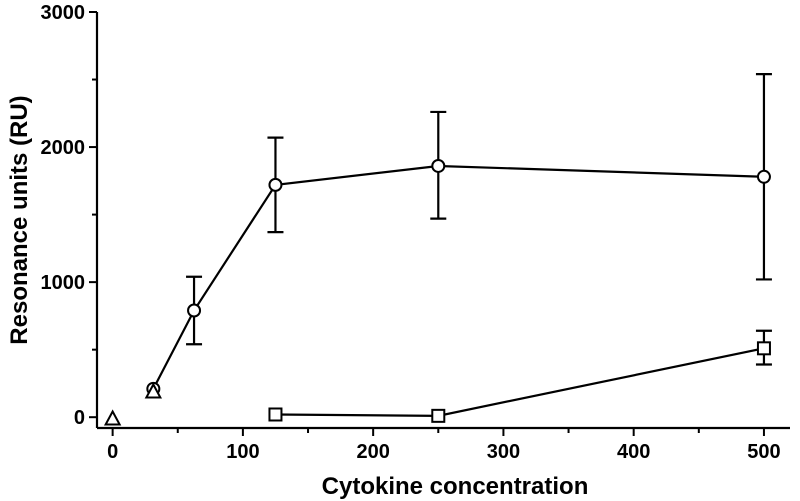 This screenshot has height=501, width=800. What do you see at coordinates (633, 452) in the screenshot?
I see `x-tick-label: 400` at bounding box center [633, 452].